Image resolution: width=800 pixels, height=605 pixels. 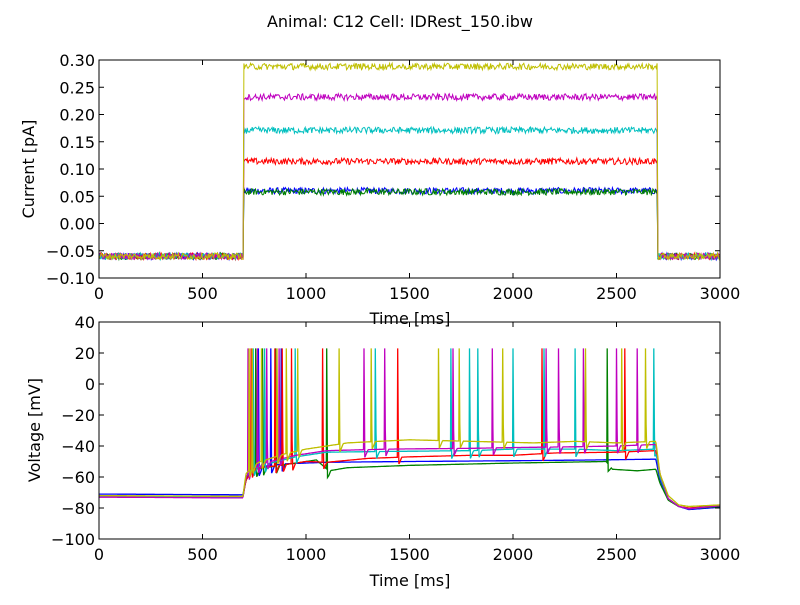 I want to click on current-y-tick-label: 0.25, so click(x=77, y=87).